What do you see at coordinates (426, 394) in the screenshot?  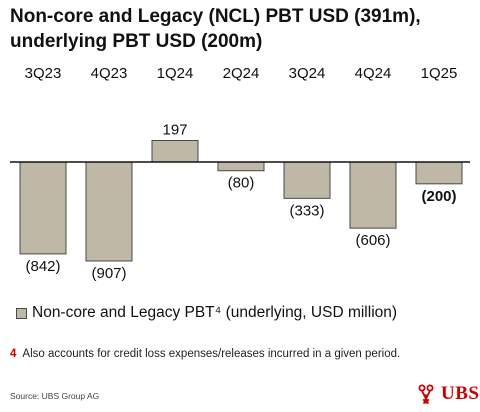 I see `ubs-keys-icon` at bounding box center [426, 394].